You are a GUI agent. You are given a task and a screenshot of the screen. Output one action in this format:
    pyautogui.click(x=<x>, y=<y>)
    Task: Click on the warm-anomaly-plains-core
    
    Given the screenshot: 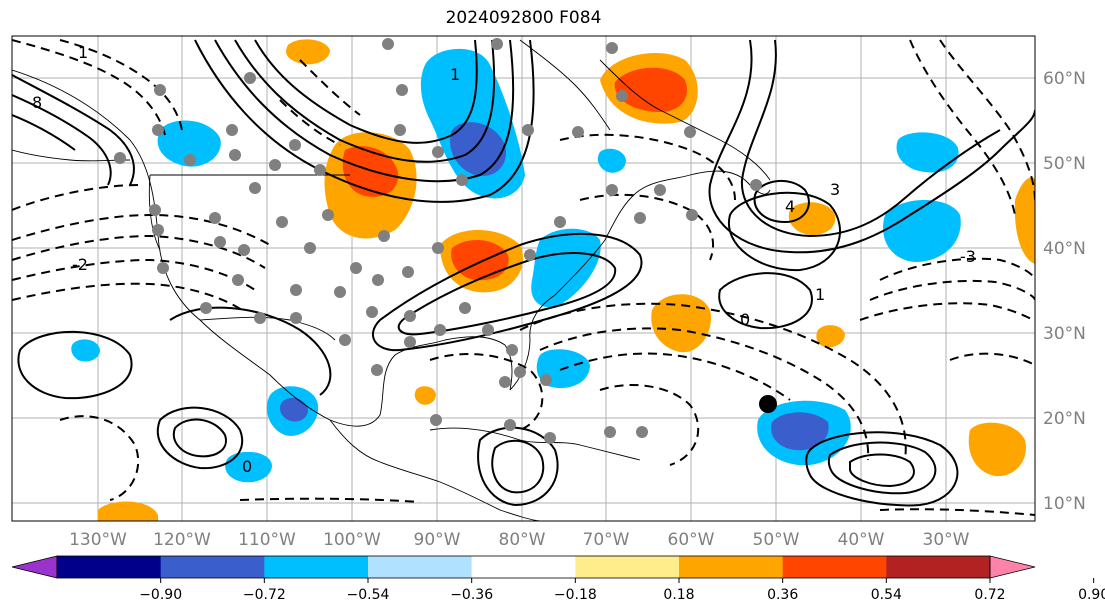 What is the action you would take?
    pyautogui.click(x=370, y=171)
    